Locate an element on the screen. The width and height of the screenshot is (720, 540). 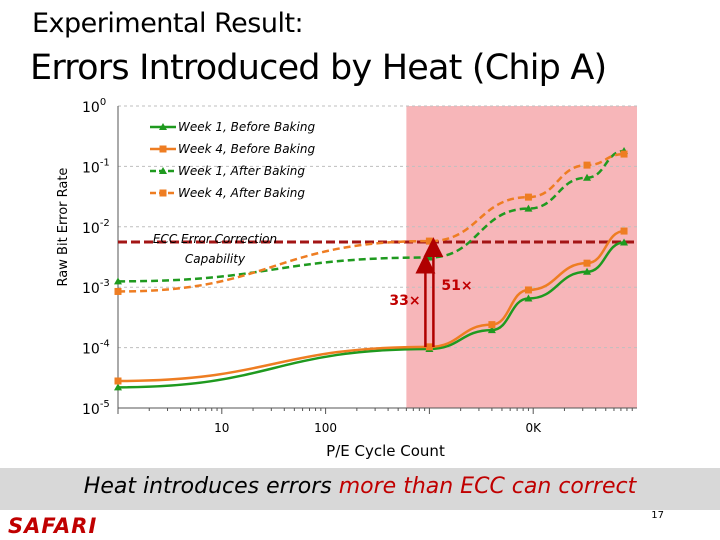
y-tick-label: 10⁻¹ is located at coordinates (96, 166).